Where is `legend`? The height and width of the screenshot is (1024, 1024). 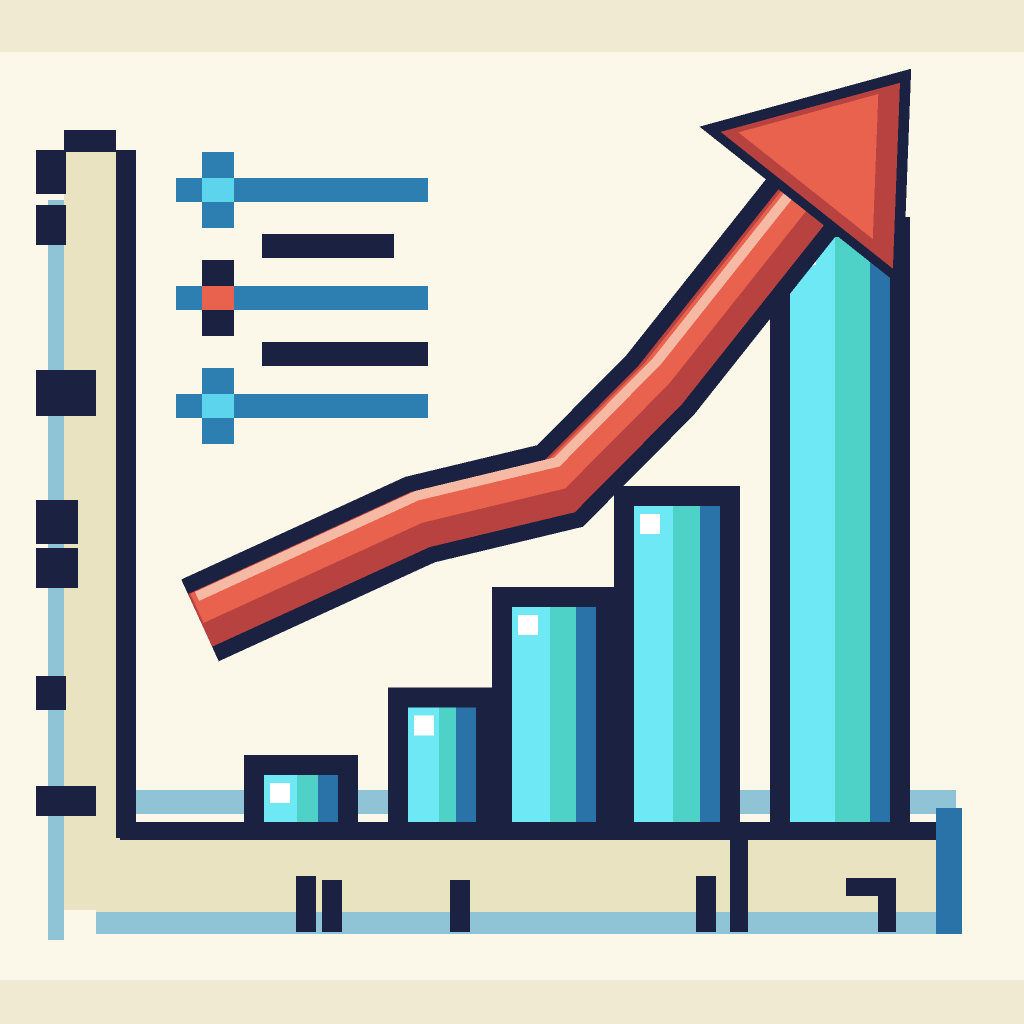 legend is located at coordinates (302, 298).